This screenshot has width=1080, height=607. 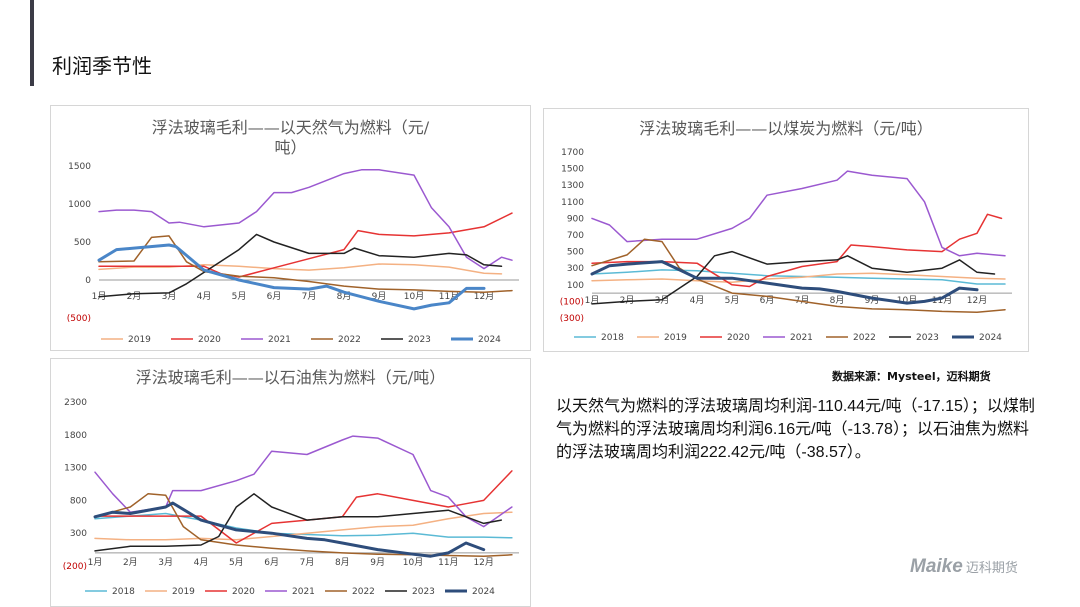 I want to click on legend-label: 2023, so click(x=927, y=338).